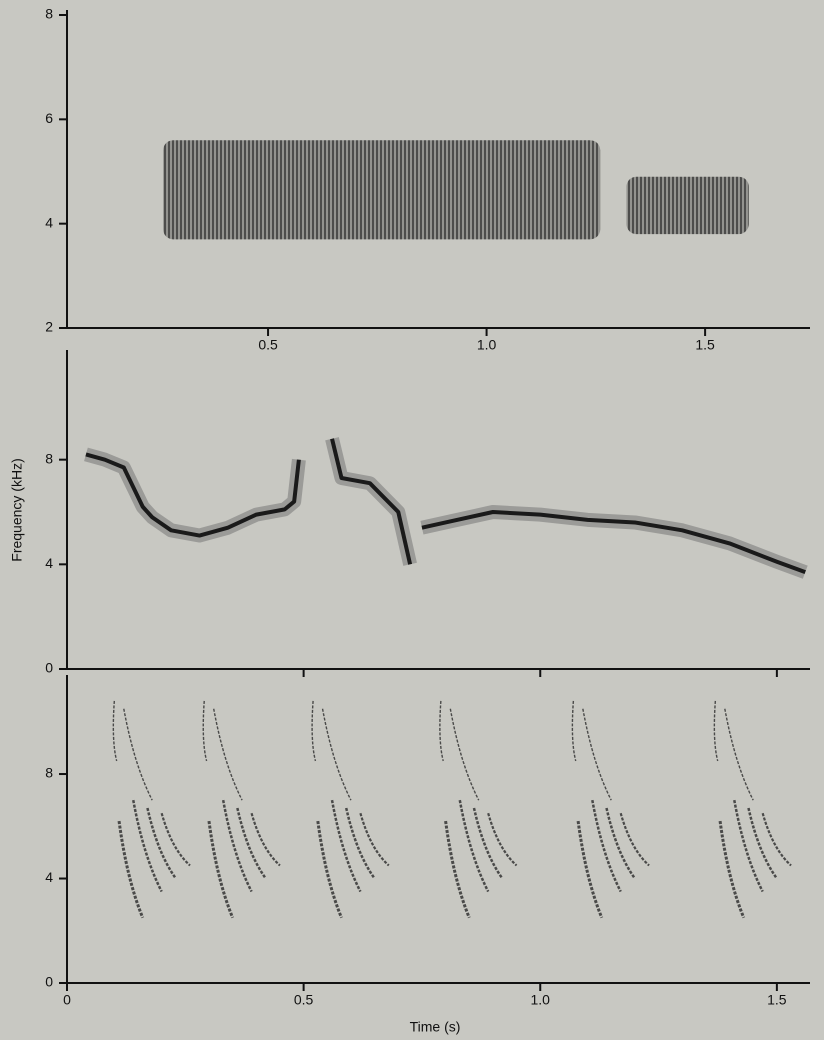  I want to click on y-tick-label: 2, so click(49, 327).